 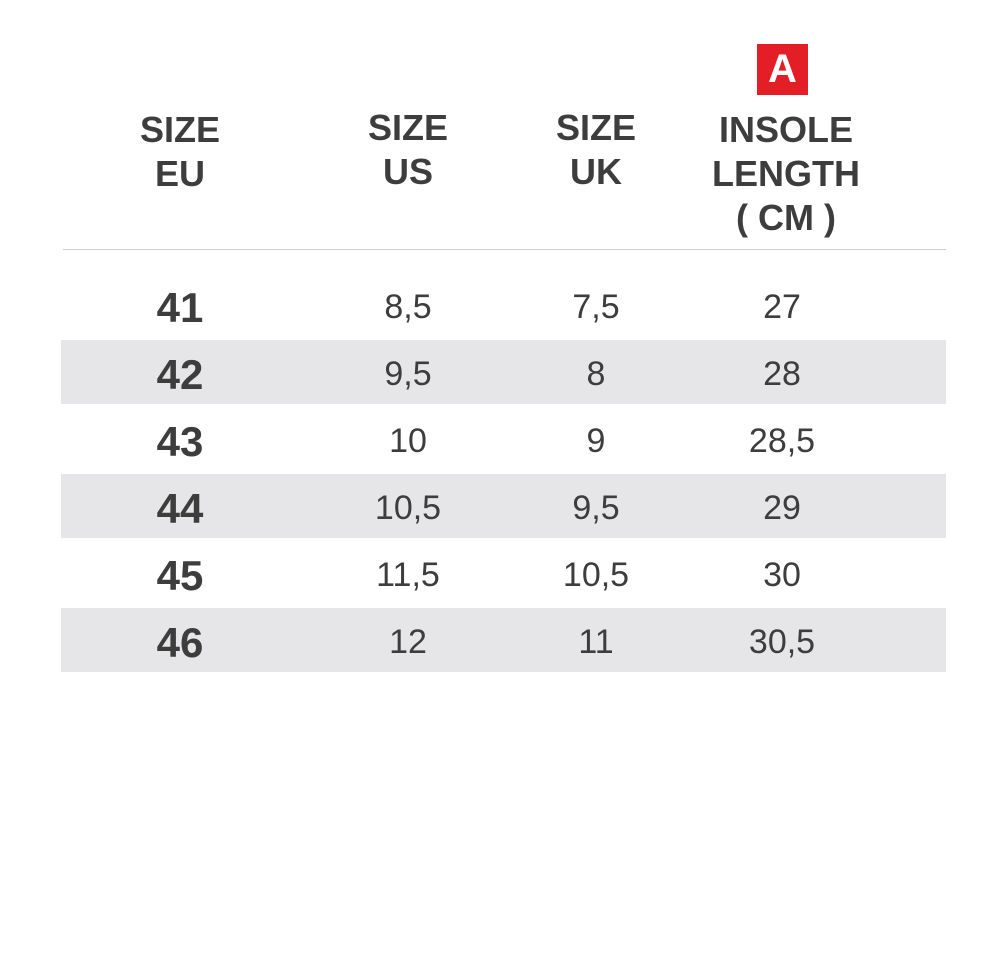 What do you see at coordinates (596, 642) in the screenshot?
I see `table-cell: 11` at bounding box center [596, 642].